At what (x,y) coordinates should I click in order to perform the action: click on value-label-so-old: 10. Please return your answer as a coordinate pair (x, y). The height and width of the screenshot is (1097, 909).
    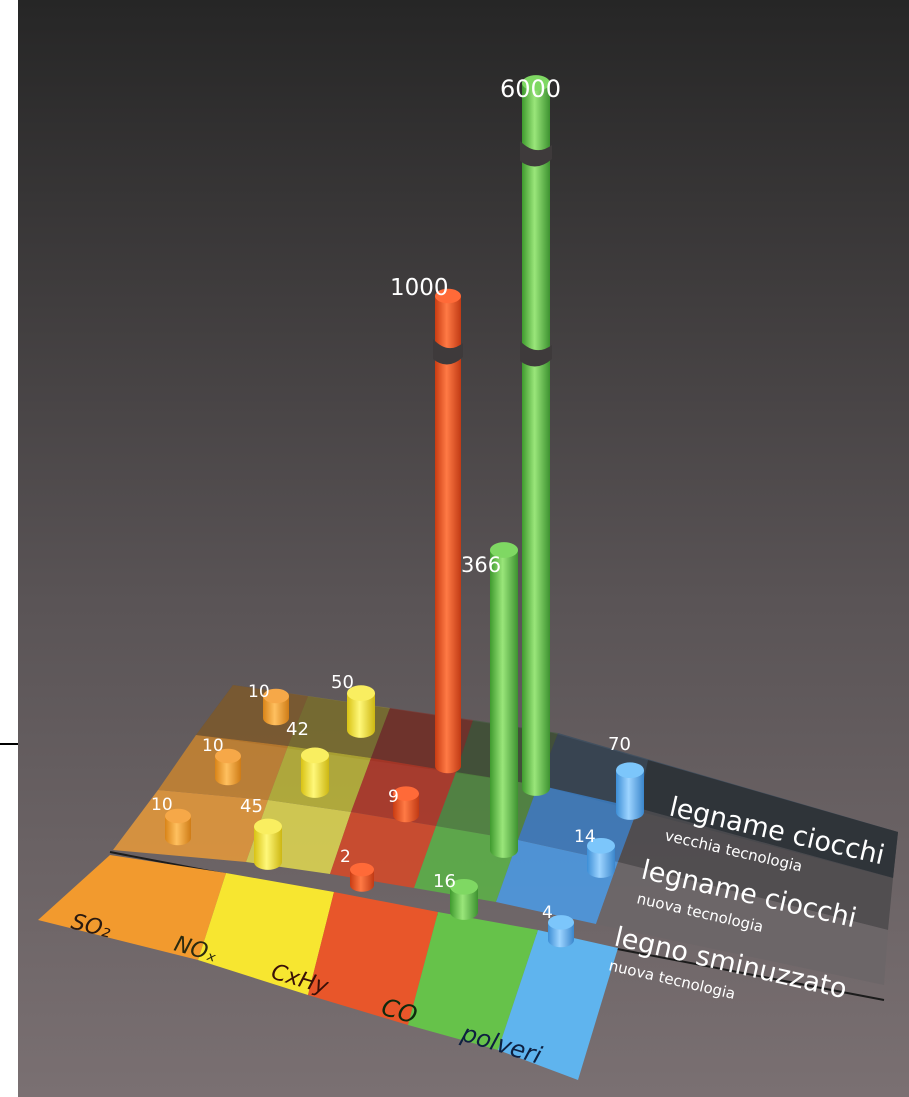
    Looking at the image, I should click on (259, 692).